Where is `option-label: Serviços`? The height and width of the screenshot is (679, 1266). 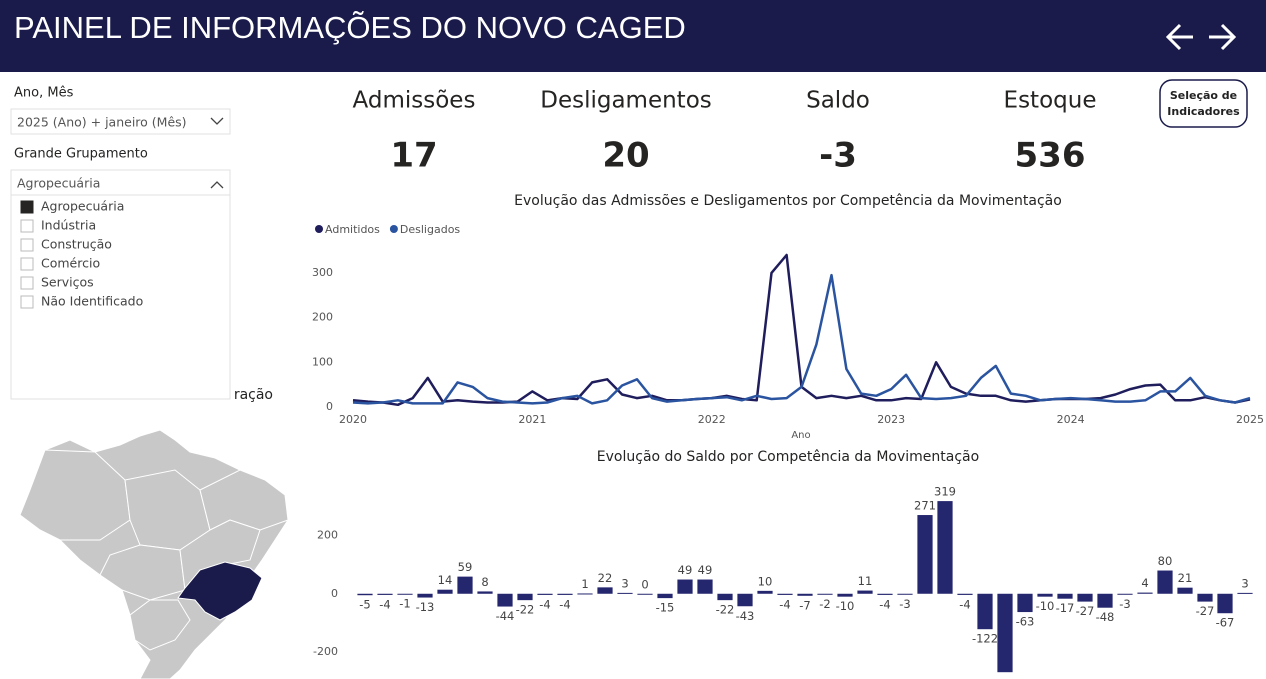
option-label: Serviços is located at coordinates (67, 282).